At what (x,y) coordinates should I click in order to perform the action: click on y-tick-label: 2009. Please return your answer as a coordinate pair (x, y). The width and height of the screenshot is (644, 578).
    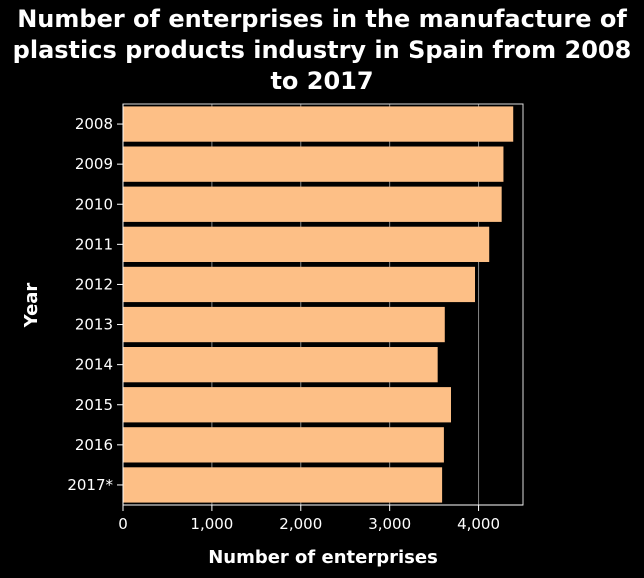
    Looking at the image, I should click on (94, 164).